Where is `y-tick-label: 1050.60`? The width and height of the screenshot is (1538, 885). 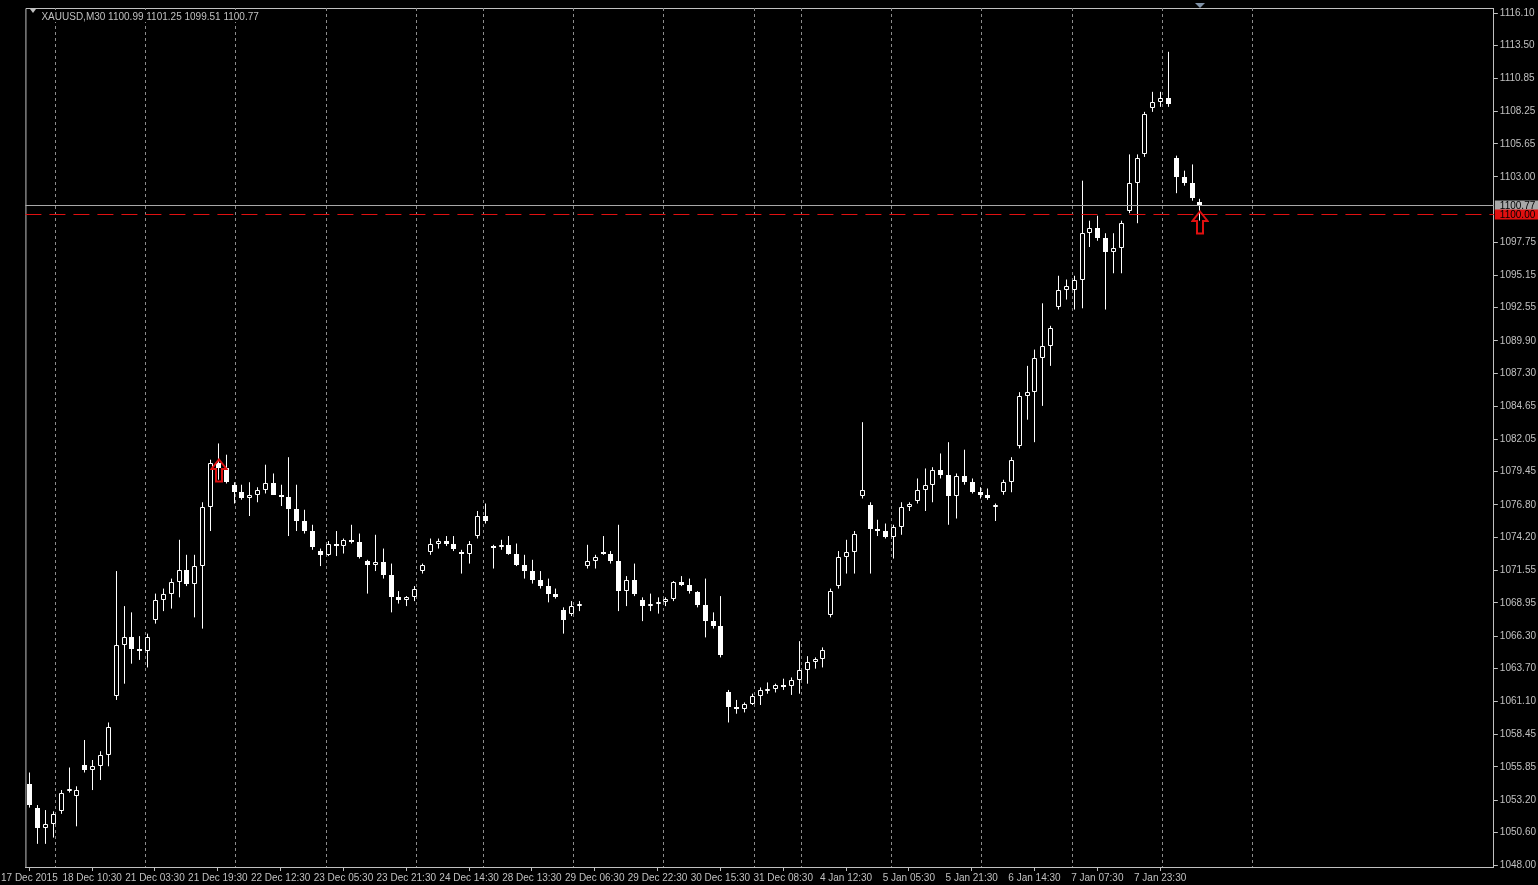
y-tick-label: 1050.60 is located at coordinates (1518, 832).